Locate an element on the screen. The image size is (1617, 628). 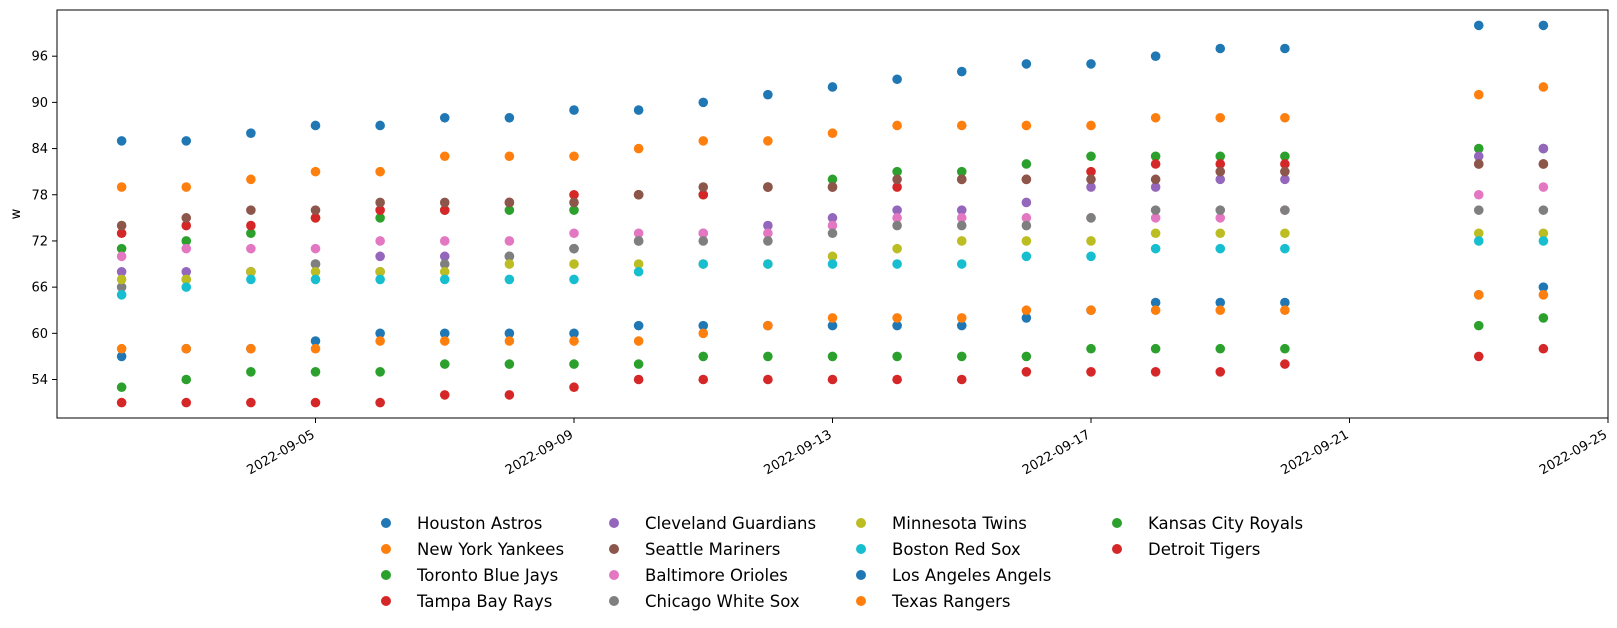
y-tick-label: 84 is located at coordinates (39, 149).